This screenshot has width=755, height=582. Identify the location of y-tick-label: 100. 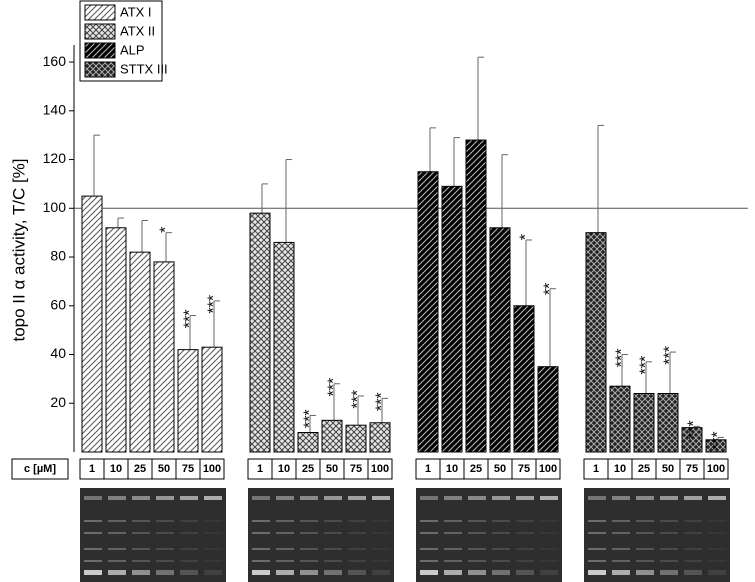
(55, 207).